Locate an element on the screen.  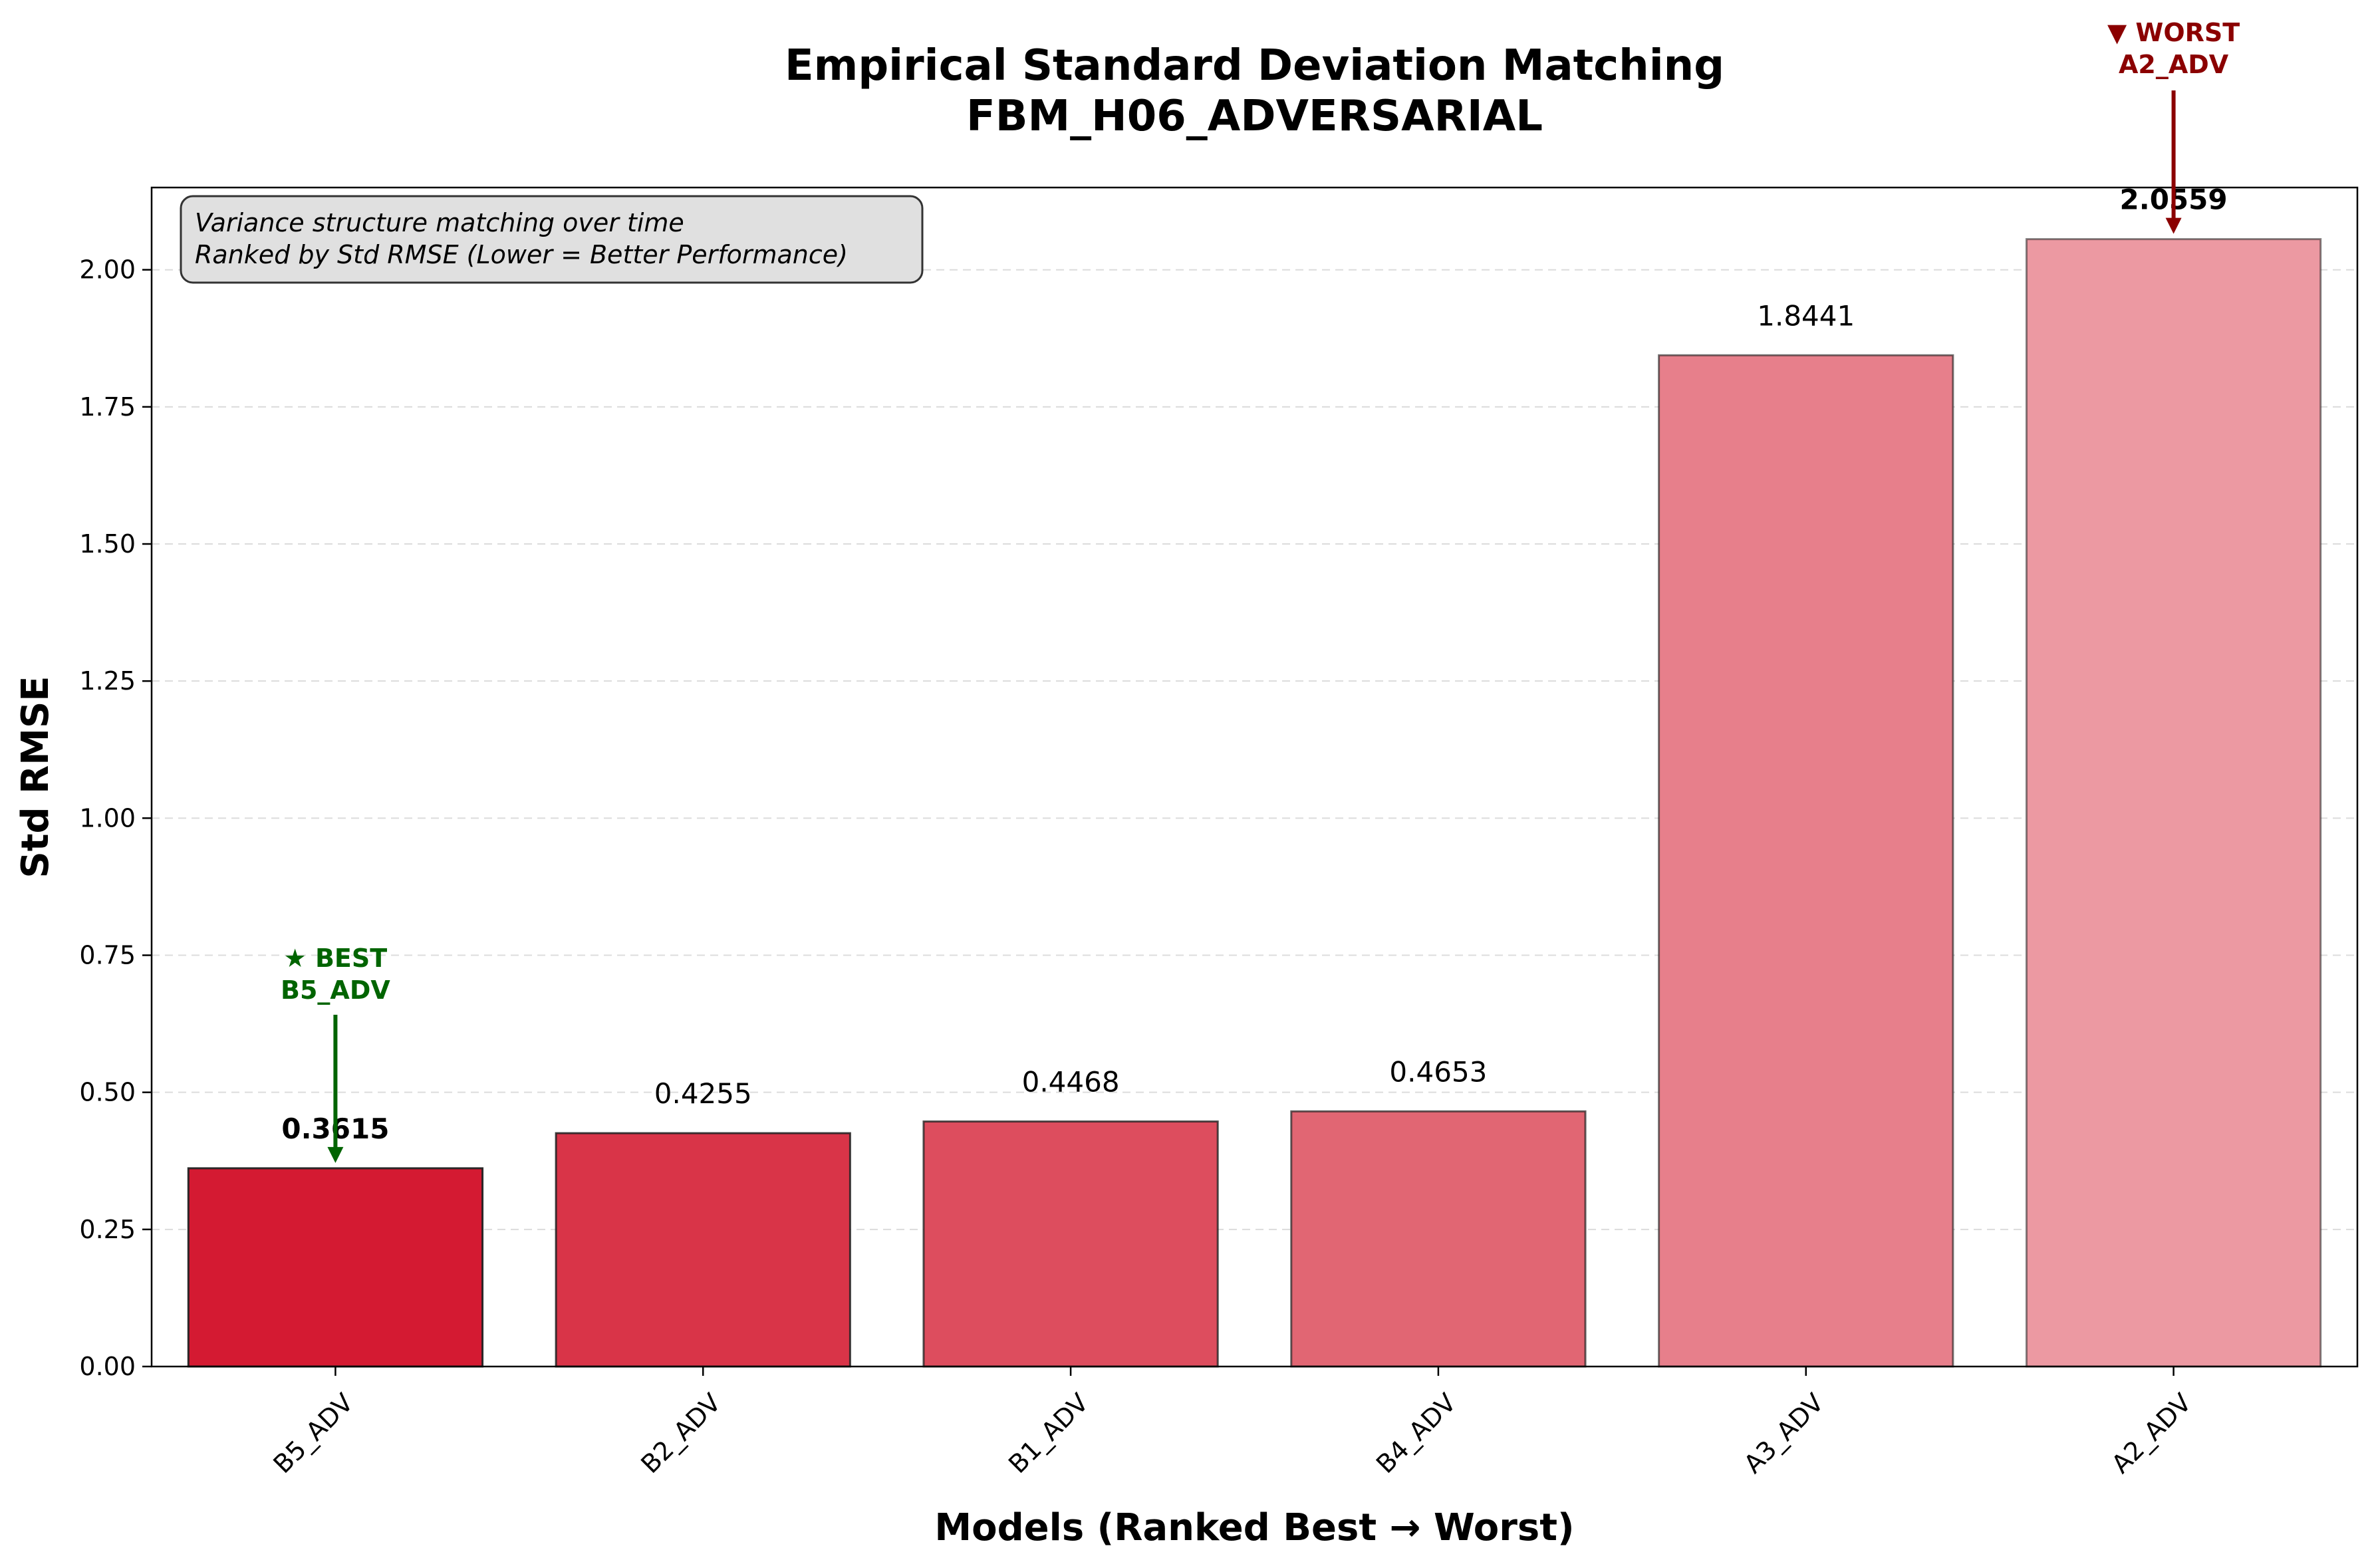
y-tick-label: 0.75 is located at coordinates (107, 955).